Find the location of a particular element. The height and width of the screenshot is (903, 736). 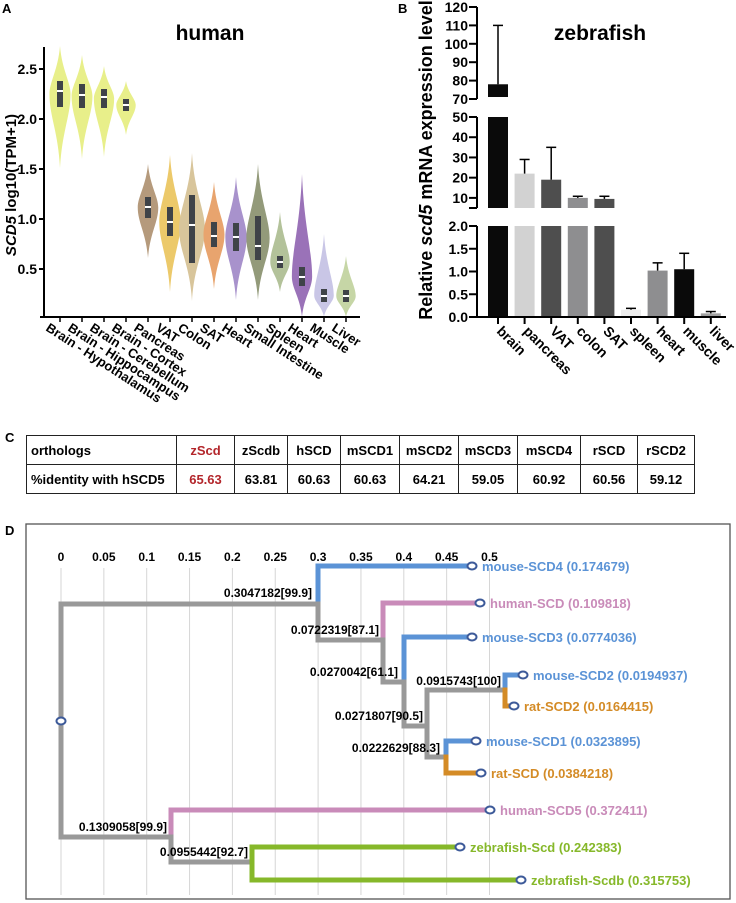

y-tick-label-b: 1.5 is located at coordinates (459, 249).